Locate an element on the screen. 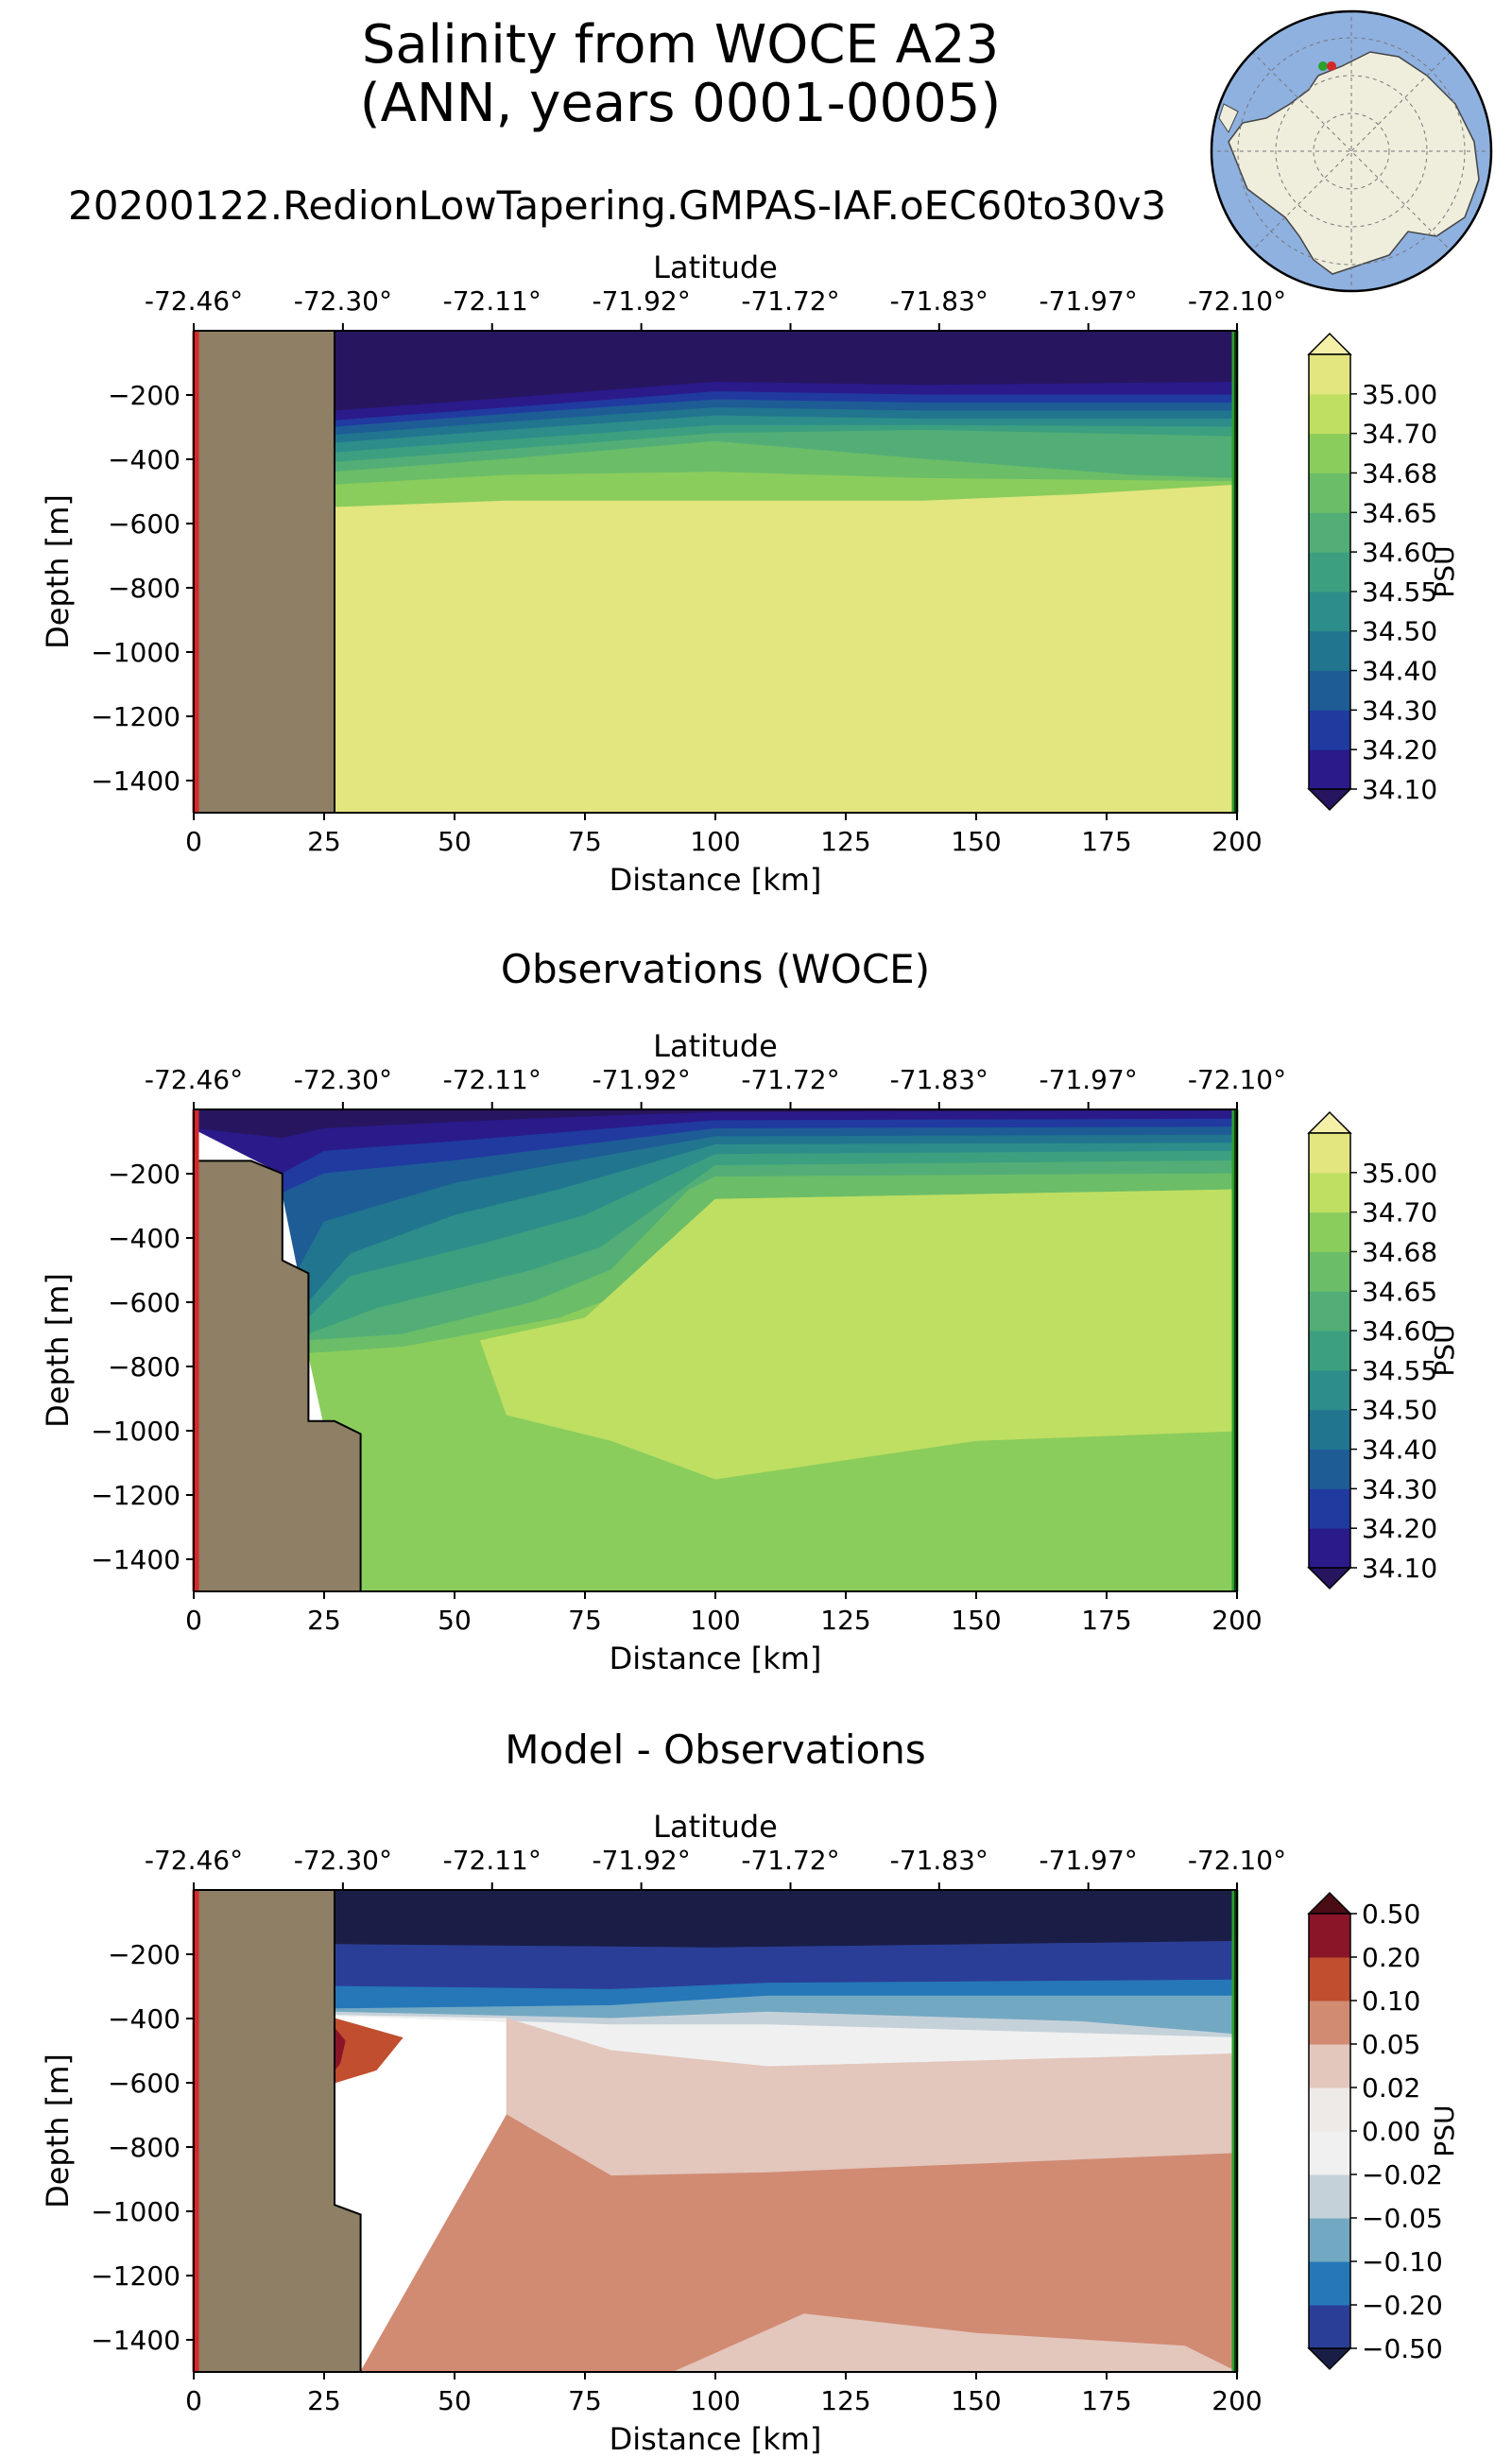 The width and height of the screenshot is (1512, 2457). panel-title-observations: Observations (WOCE) is located at coordinates (715, 969).